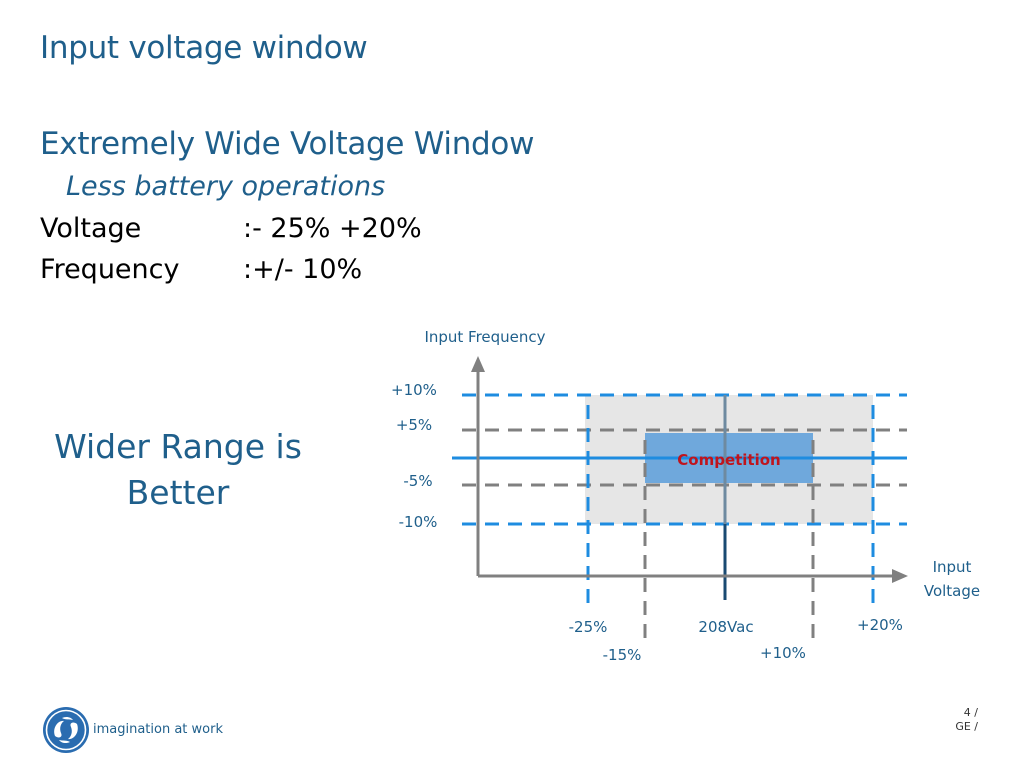 The width and height of the screenshot is (1024, 768). I want to click on competition-label: Competition, so click(728, 460).